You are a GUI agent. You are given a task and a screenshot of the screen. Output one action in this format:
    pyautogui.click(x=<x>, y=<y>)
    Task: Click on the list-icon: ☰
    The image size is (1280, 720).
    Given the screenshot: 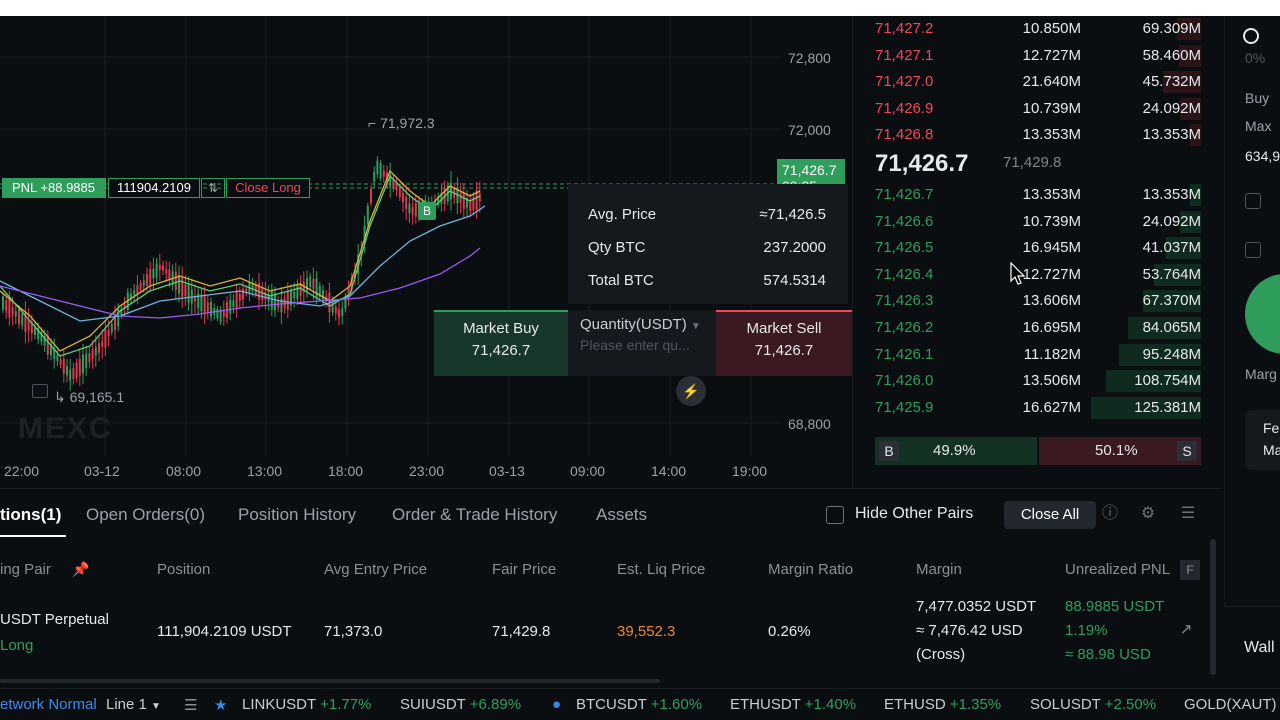 What is the action you would take?
    pyautogui.click(x=191, y=705)
    